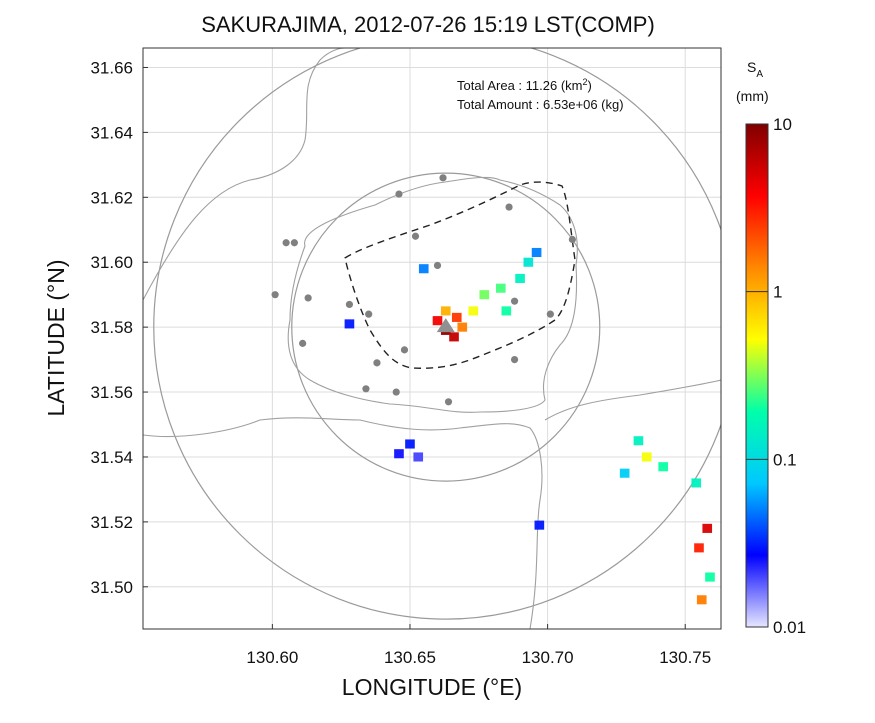  Describe the element at coordinates (777, 292) in the screenshot. I see `colorbar-tick-label: 1` at that location.